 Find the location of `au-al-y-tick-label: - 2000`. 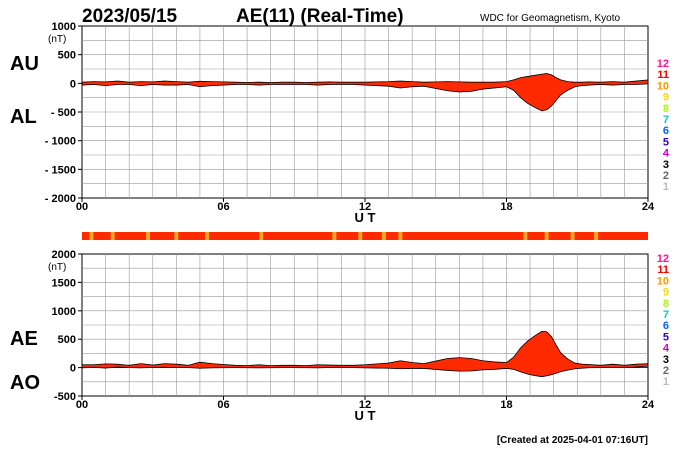

au-al-y-tick-label: - 2000 is located at coordinates (60, 199).